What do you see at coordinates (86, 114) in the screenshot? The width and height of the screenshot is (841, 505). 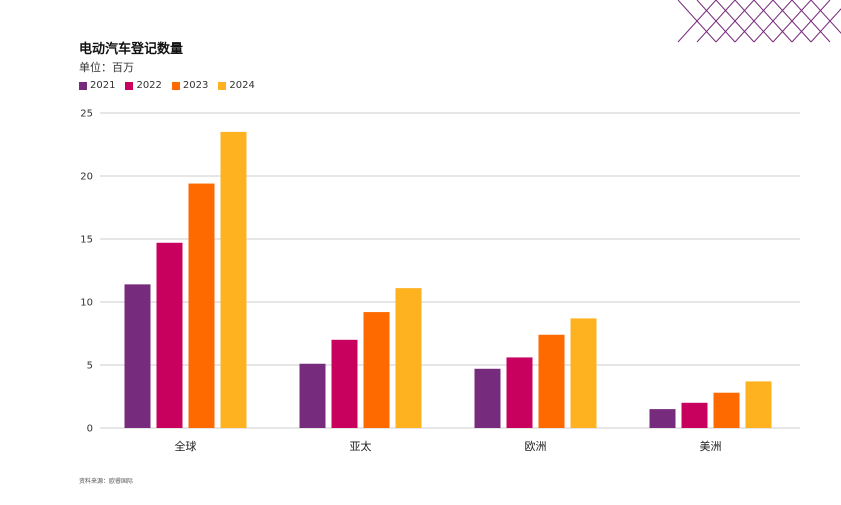 I see `y-tick-label: 25` at bounding box center [86, 114].